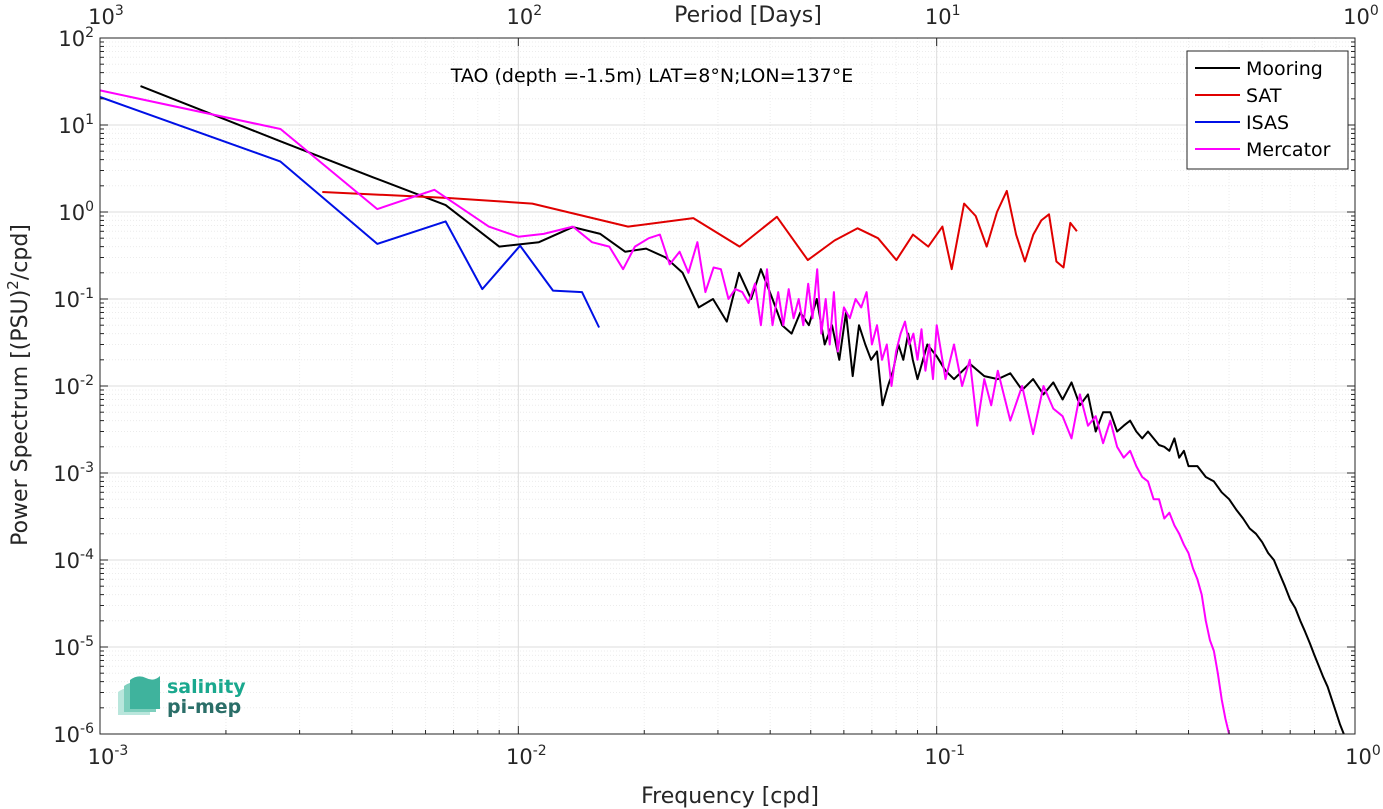  I want to click on y-tick-label-exponent: 2, so click(89, 33).